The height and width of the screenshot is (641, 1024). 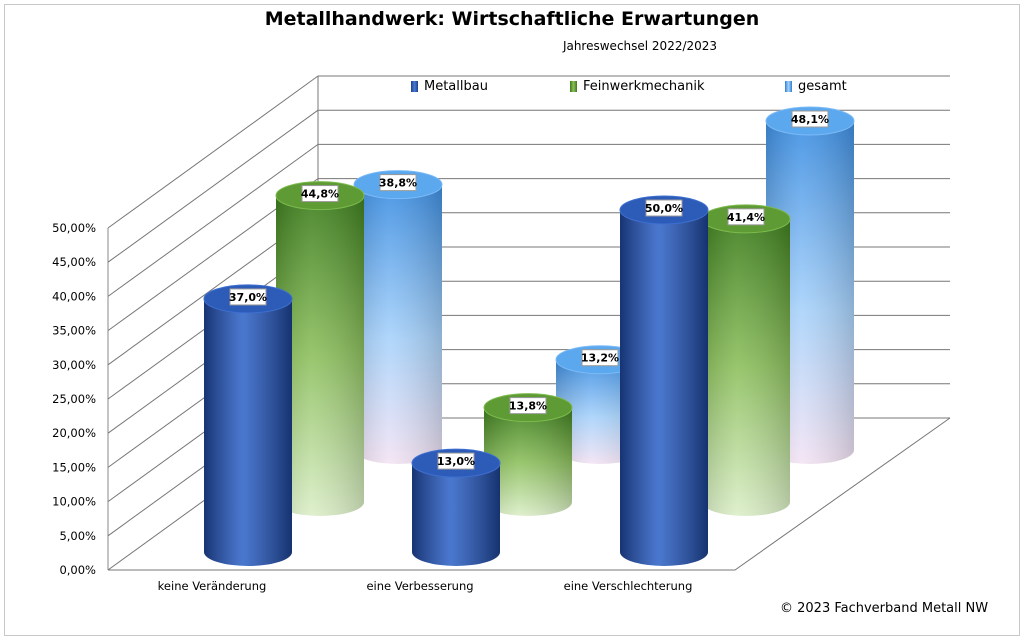 I want to click on legend-swatch-gesamt, so click(x=788, y=86).